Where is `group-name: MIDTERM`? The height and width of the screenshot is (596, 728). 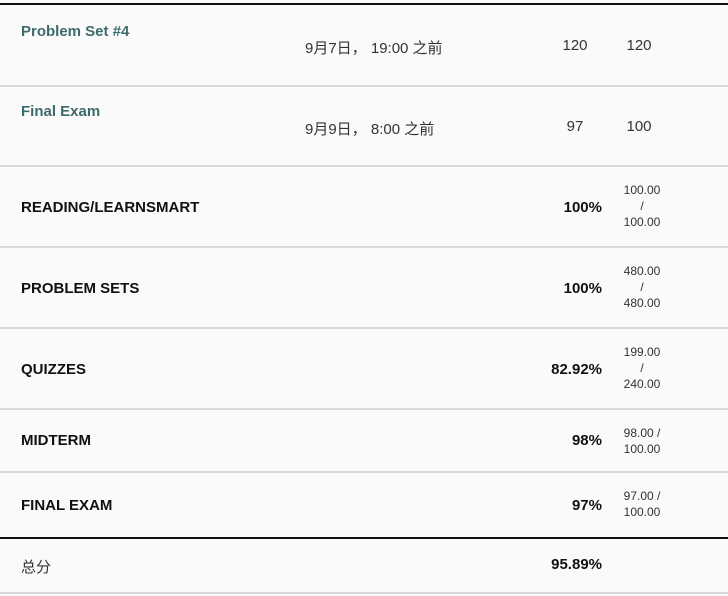
group-name: MIDTERM is located at coordinates (56, 440).